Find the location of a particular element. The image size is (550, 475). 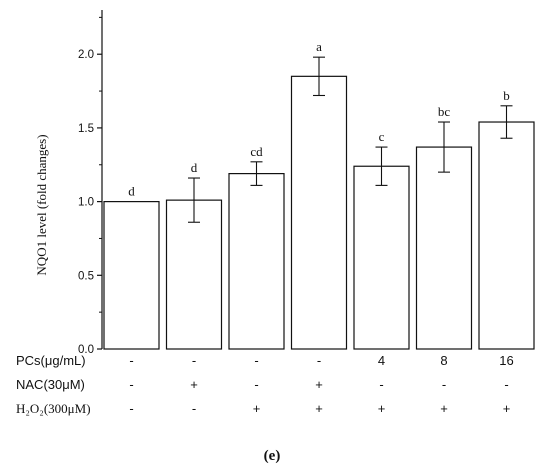

figure-caption: (e) is located at coordinates (272, 456).